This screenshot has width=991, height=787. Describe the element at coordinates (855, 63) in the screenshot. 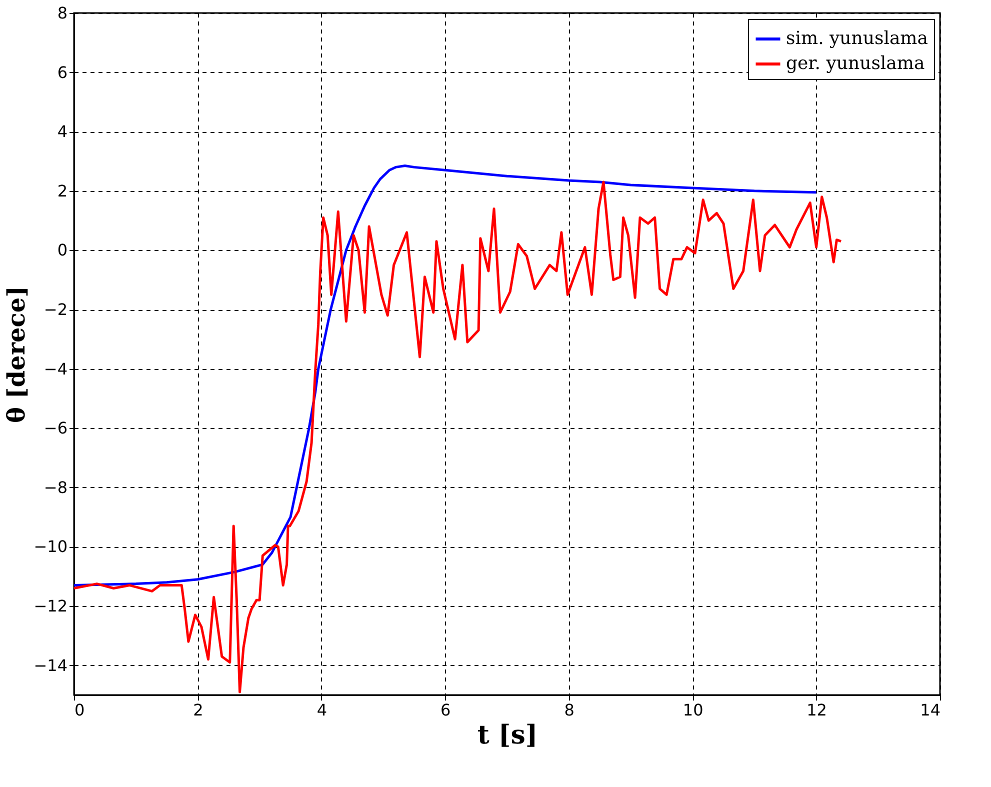

I see `legend-label: ger. yunuslama` at that location.